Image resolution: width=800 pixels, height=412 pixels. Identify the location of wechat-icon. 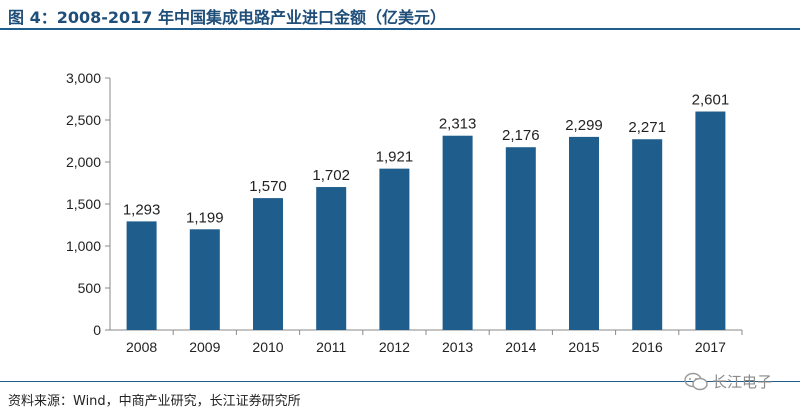
(696, 381).